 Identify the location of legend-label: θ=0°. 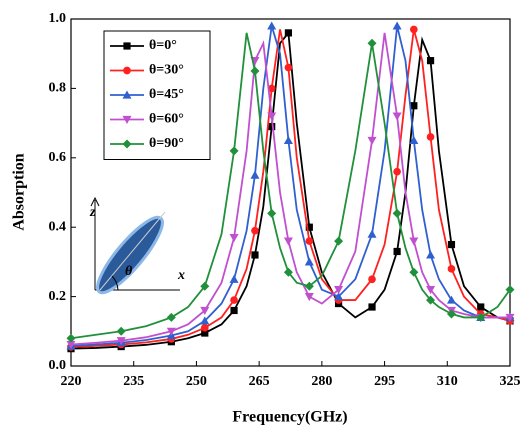
(163, 45).